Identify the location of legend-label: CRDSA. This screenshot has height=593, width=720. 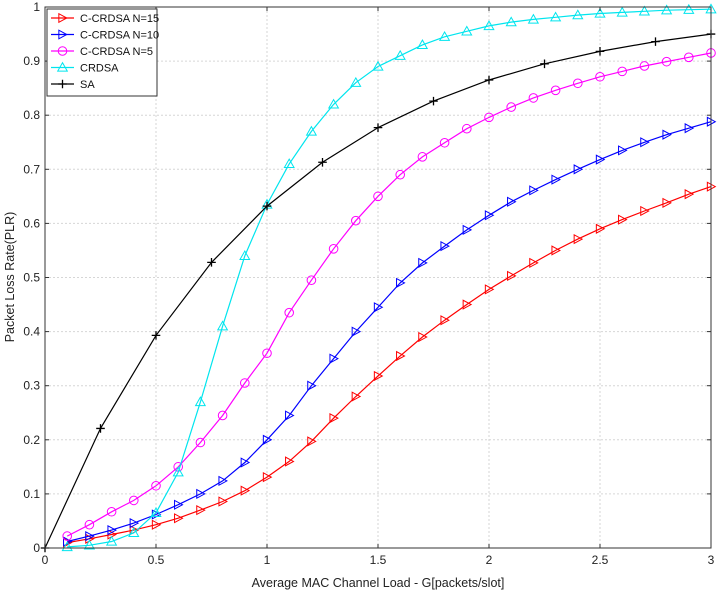
(99, 69).